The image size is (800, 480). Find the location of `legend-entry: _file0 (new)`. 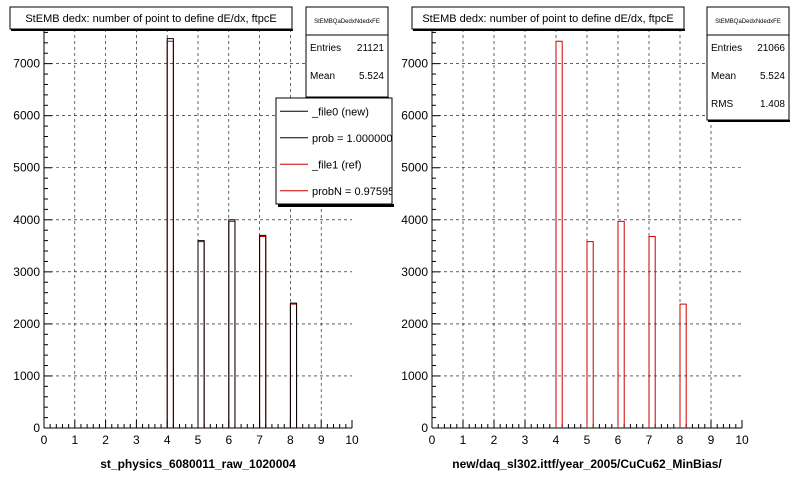

legend-entry: _file0 (new) is located at coordinates (340, 112).